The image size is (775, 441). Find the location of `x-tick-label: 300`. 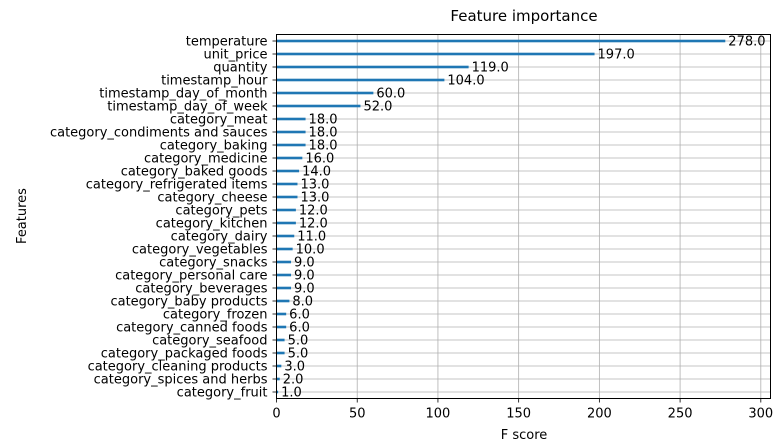

x-tick-label: 300 is located at coordinates (760, 414).